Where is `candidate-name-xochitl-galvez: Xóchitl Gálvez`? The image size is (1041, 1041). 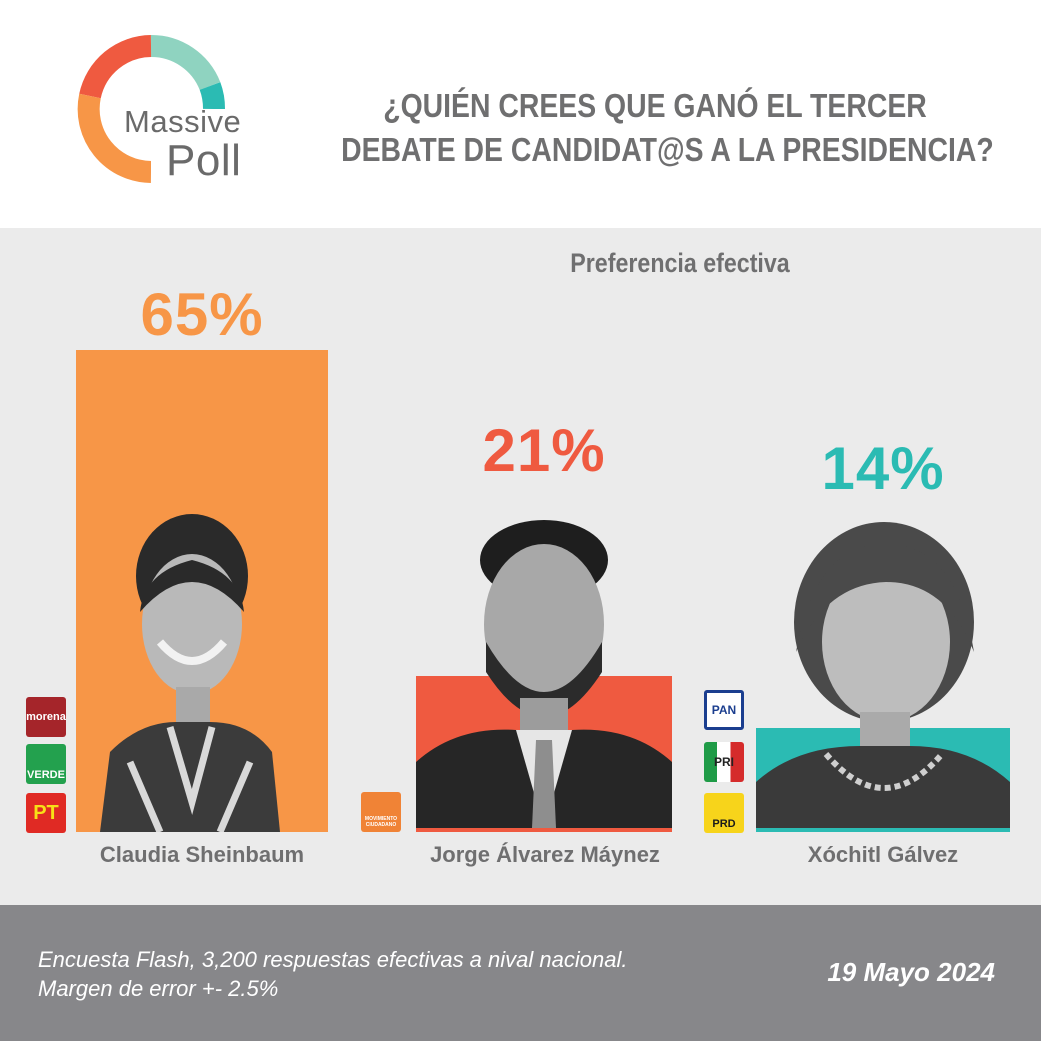
candidate-name-xochitl-galvez: Xóchitl Gálvez is located at coordinates (883, 854).